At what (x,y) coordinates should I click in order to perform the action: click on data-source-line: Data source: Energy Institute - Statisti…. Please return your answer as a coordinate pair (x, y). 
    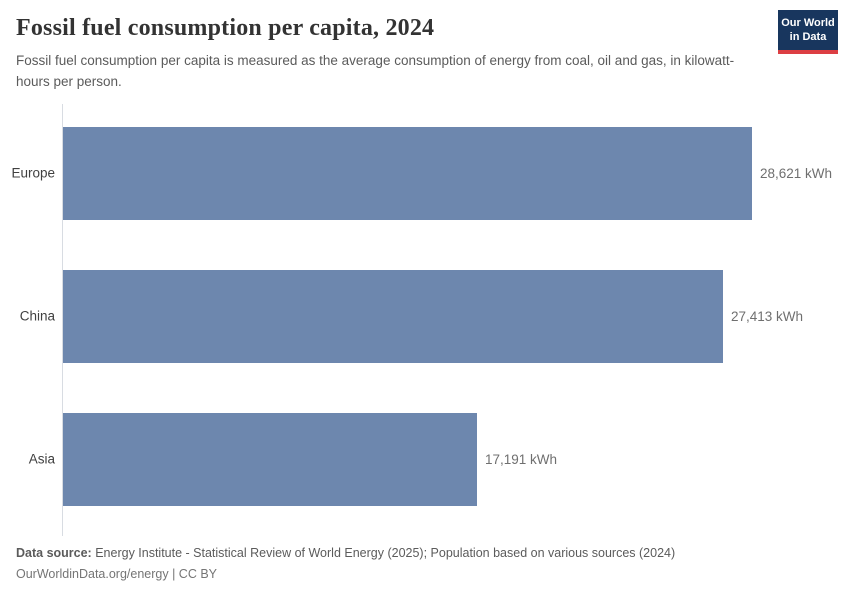
    Looking at the image, I should click on (425, 553).